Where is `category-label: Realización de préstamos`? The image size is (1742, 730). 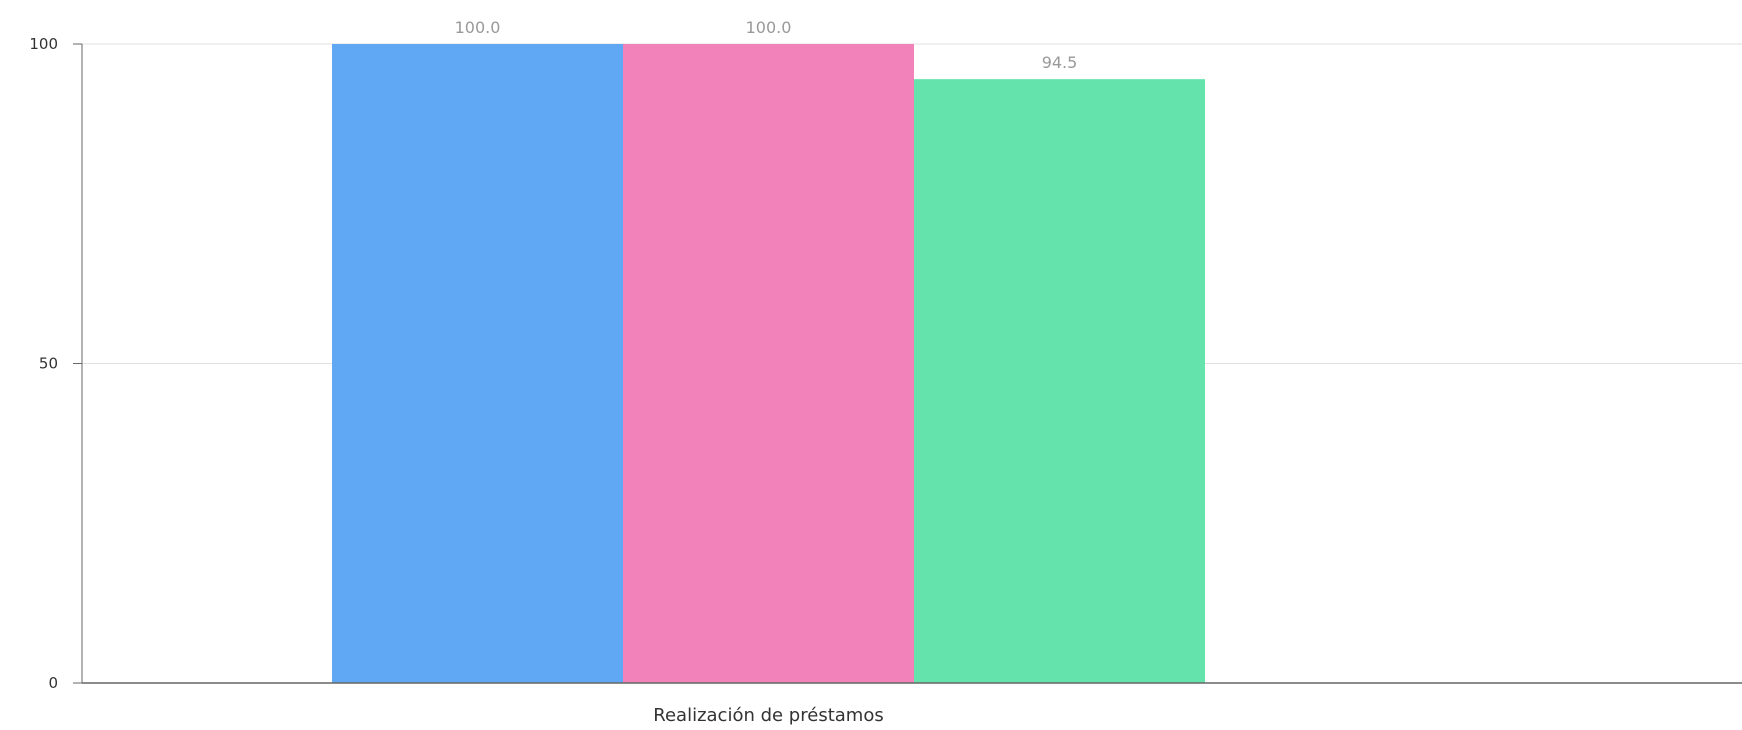
category-label: Realización de préstamos is located at coordinates (768, 715).